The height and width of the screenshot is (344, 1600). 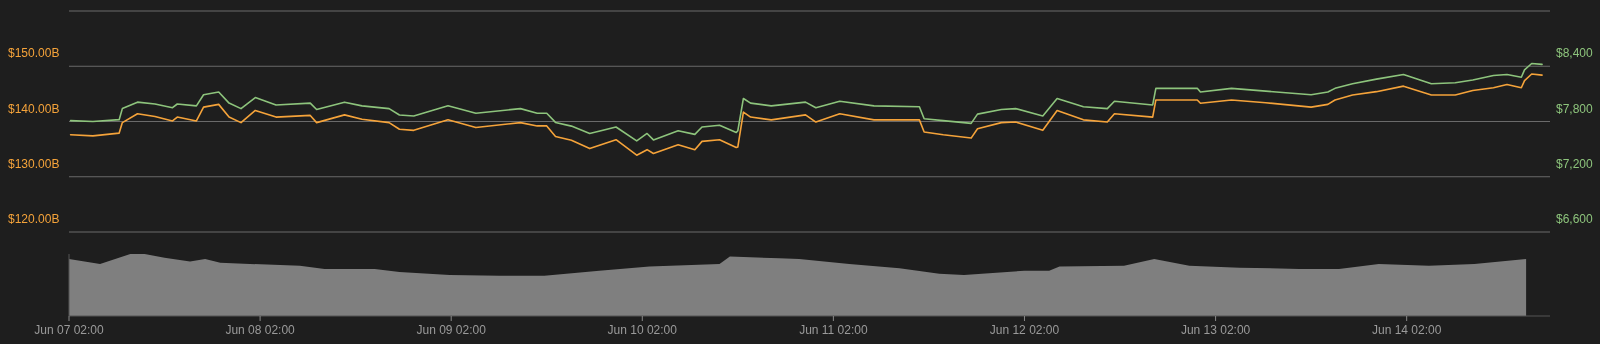 What do you see at coordinates (642, 330) in the screenshot?
I see `x-tick-label: Jun 10 02:00` at bounding box center [642, 330].